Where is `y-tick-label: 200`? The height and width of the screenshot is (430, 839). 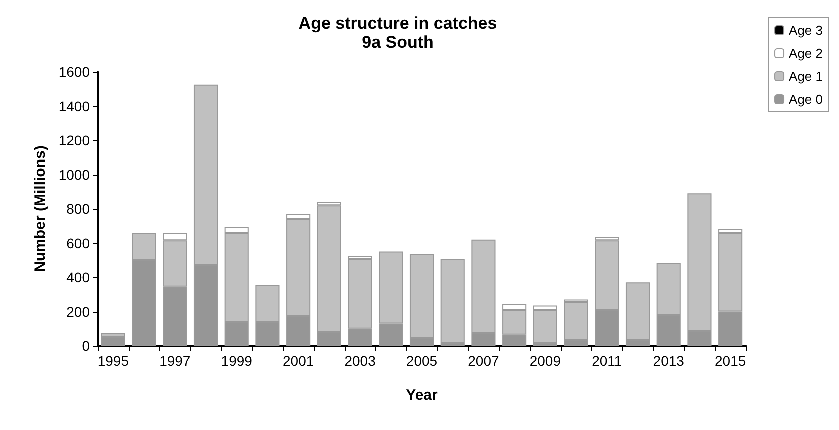 y-tick-label: 200 is located at coordinates (78, 312).